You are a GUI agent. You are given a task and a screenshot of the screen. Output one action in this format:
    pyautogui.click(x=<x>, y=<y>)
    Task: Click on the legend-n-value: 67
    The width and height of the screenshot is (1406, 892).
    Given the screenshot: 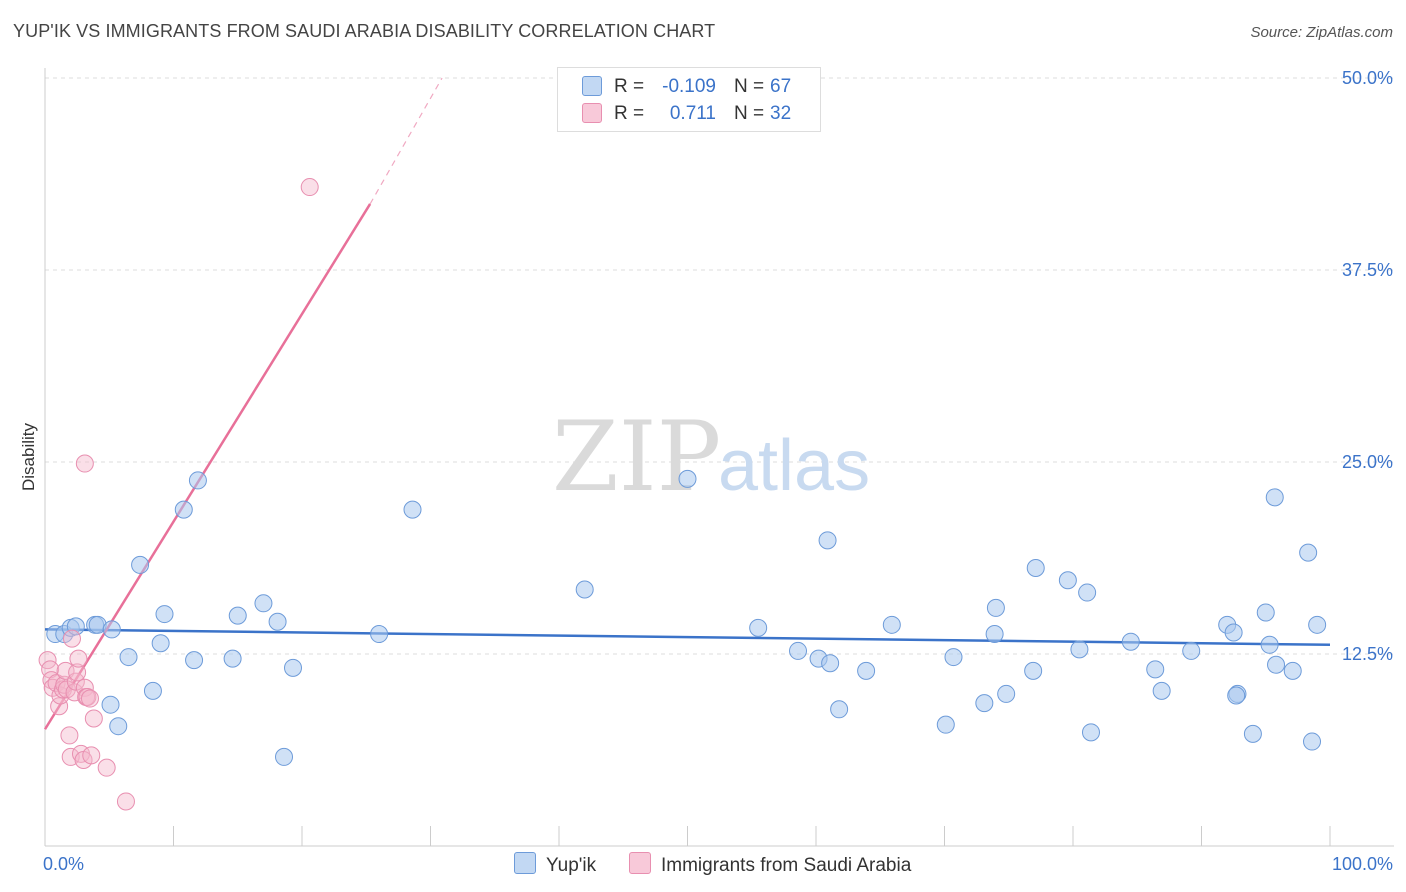 What is the action you would take?
    pyautogui.click(x=781, y=86)
    